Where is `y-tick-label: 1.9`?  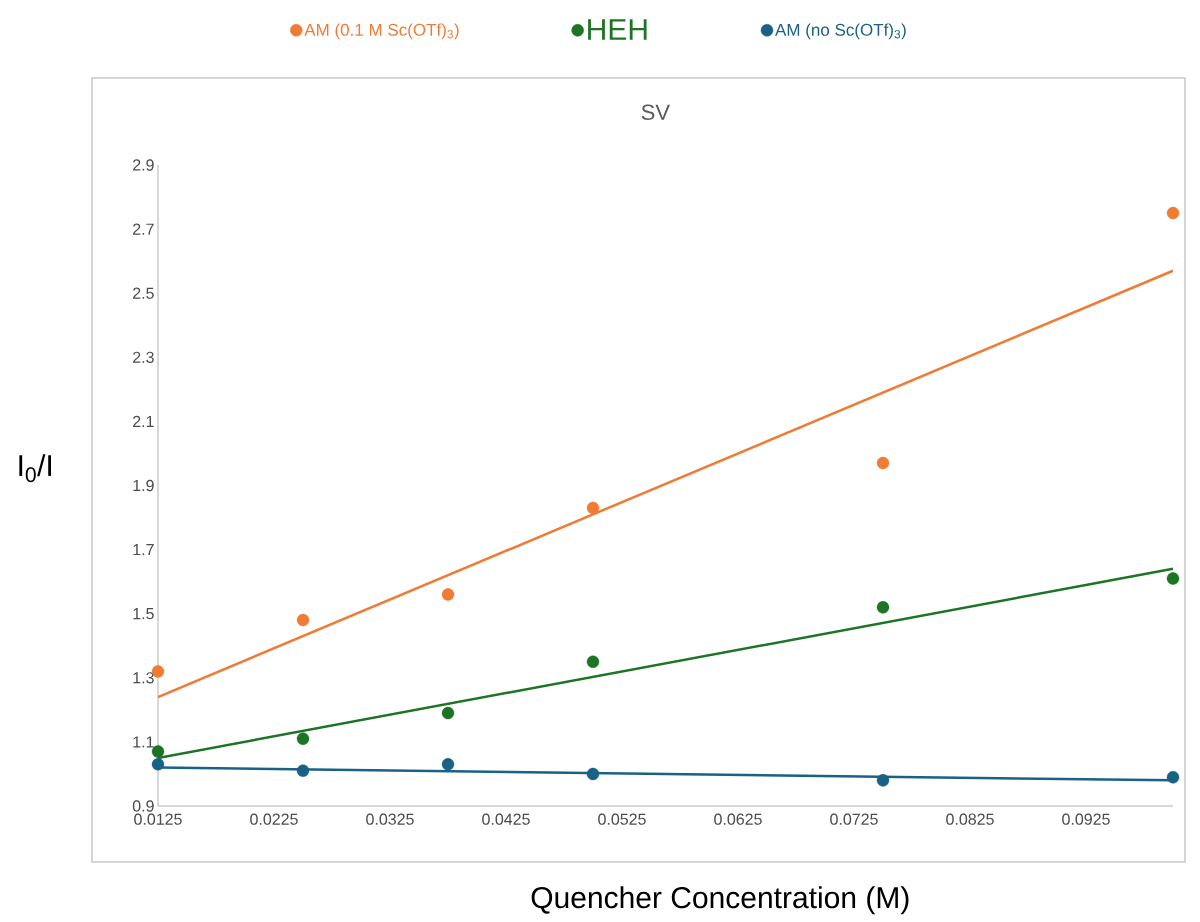
y-tick-label: 1.9 is located at coordinates (143, 485).